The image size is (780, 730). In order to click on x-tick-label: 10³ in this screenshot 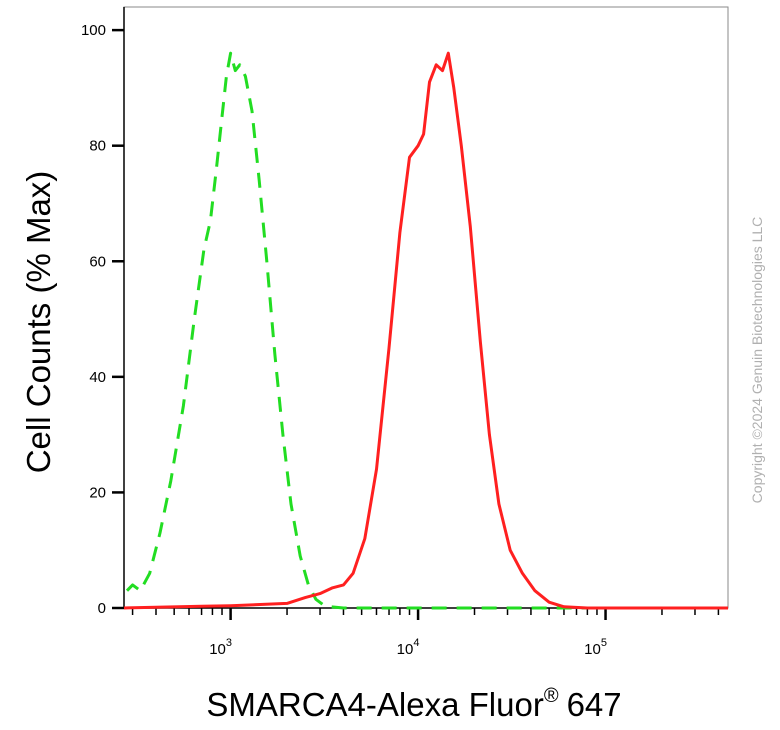, I will do `click(220, 647)`.